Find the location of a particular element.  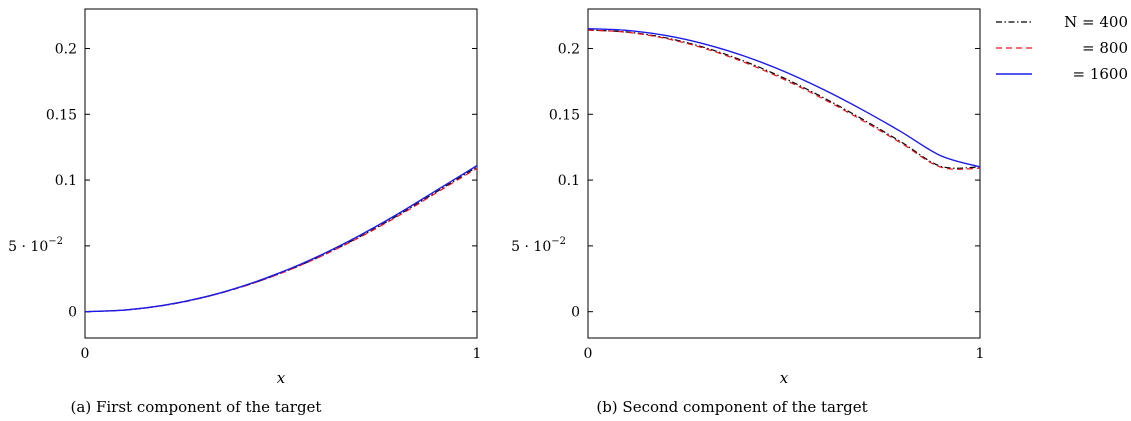

subfigure-caption: (a) First component of the target is located at coordinates (196, 407).